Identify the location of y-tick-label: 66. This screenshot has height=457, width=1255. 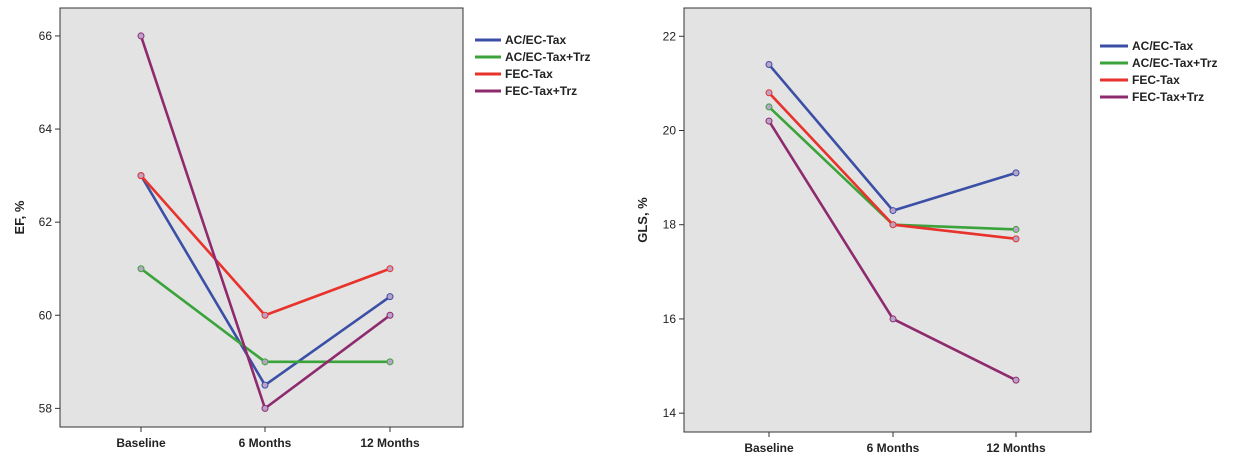
(46, 36).